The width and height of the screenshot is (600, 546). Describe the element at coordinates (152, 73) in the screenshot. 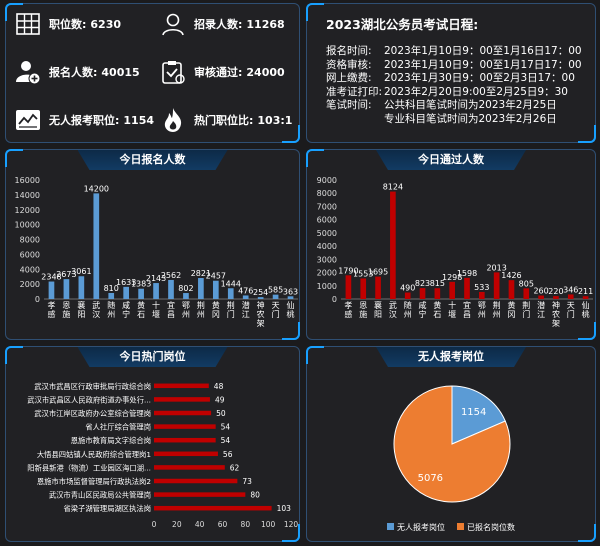

I see `stats-panel` at that location.